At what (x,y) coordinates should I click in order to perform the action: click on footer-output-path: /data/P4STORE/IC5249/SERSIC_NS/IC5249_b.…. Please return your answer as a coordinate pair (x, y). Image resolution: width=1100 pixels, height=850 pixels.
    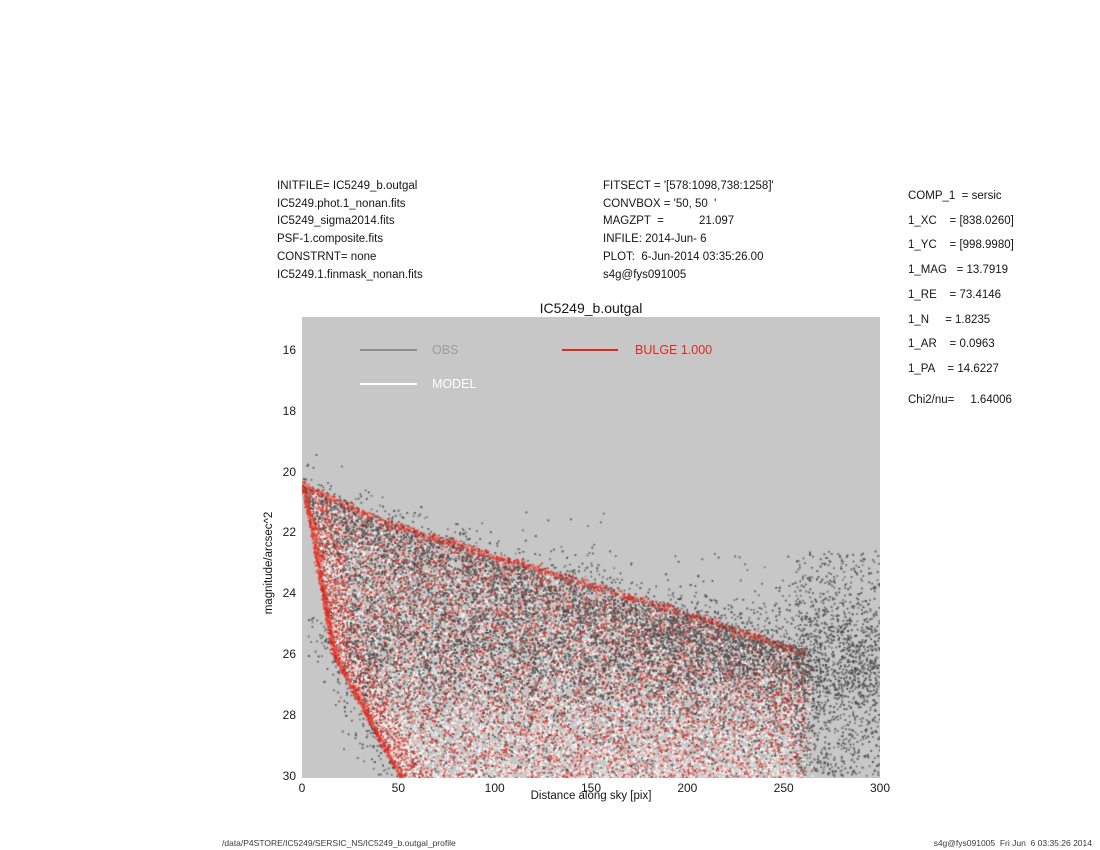
    Looking at the image, I should click on (339, 843).